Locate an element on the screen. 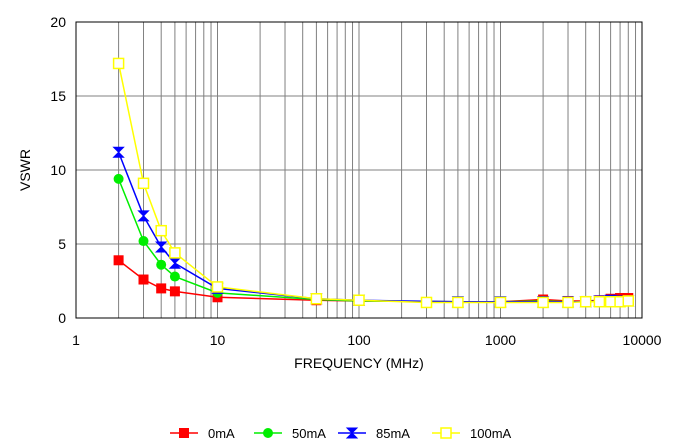 This screenshot has height=448, width=691. legend-item: 50mA is located at coordinates (290, 433).